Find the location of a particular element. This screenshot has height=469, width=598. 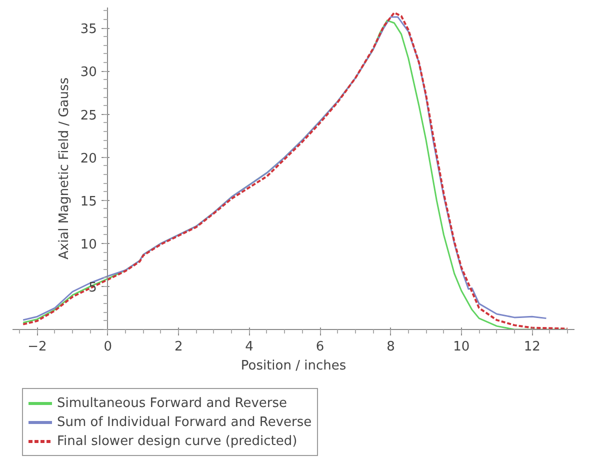

y-tick-label: 20 is located at coordinates (88, 158).